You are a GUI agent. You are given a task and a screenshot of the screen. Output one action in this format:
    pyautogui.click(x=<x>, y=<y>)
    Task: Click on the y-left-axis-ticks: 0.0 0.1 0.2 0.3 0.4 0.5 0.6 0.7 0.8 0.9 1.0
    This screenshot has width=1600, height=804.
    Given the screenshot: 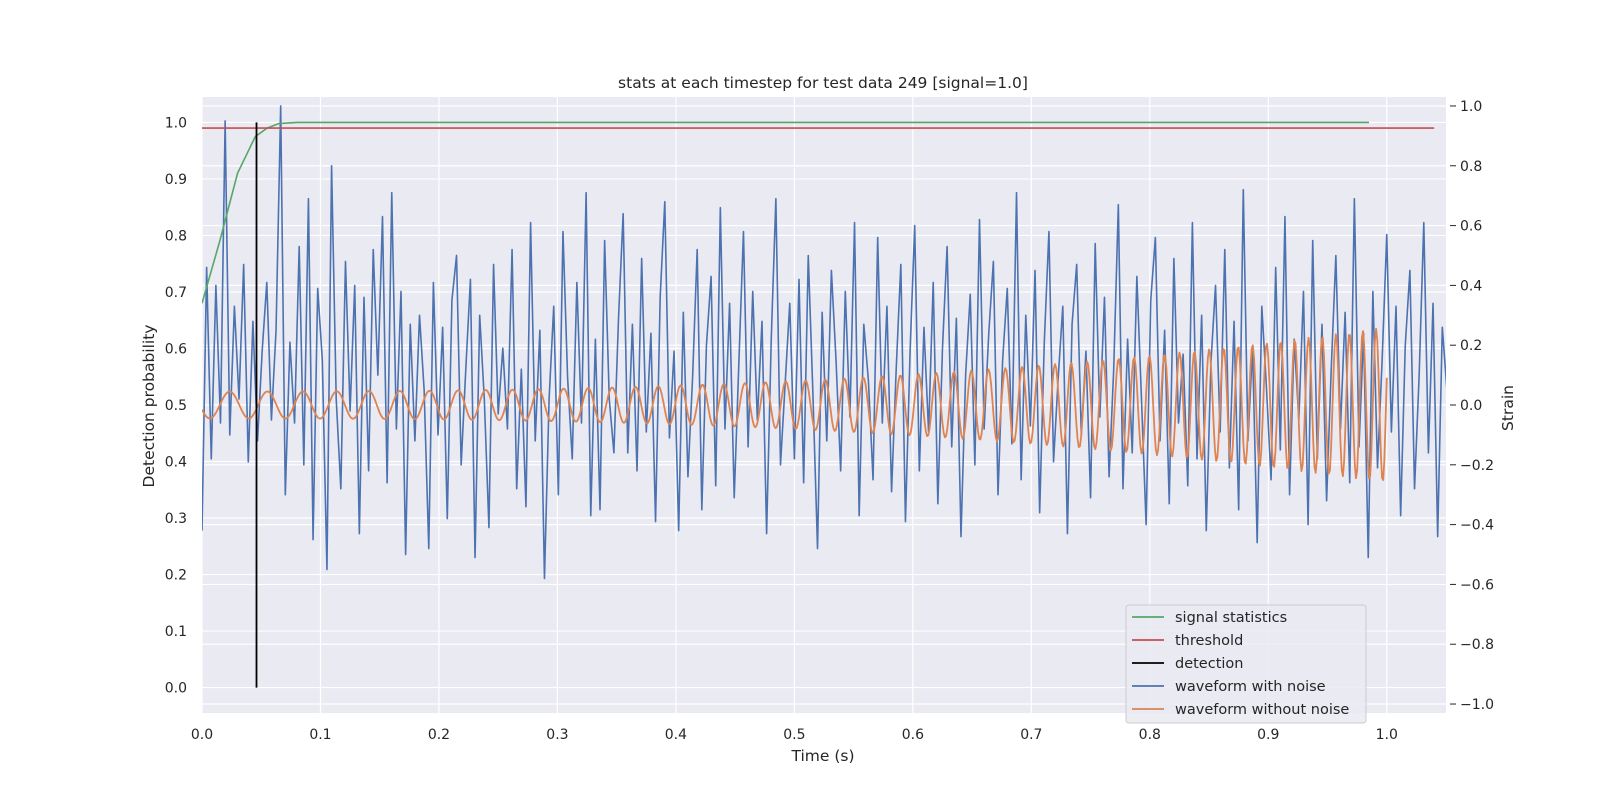 What is the action you would take?
    pyautogui.click(x=176, y=405)
    